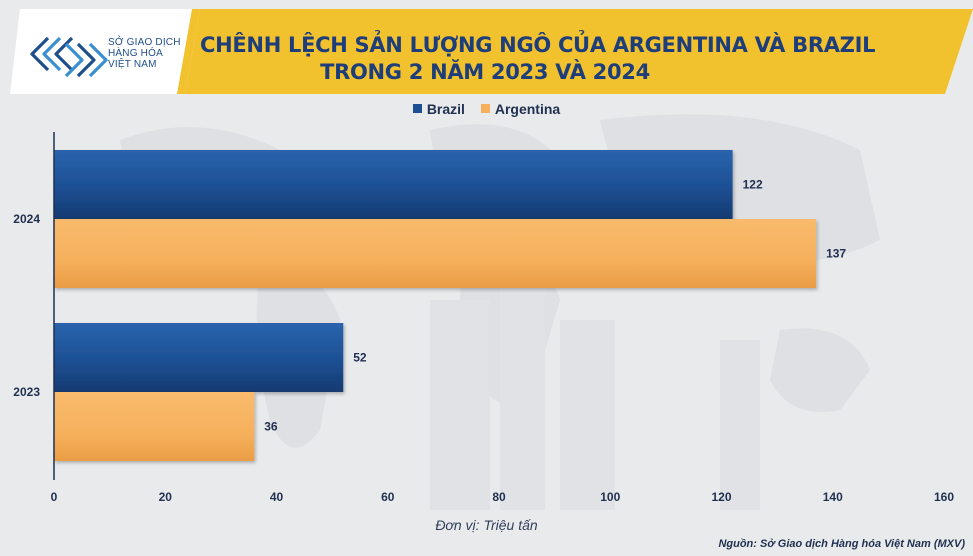 The image size is (973, 556). I want to click on x-tick-label-40: 40, so click(277, 497).